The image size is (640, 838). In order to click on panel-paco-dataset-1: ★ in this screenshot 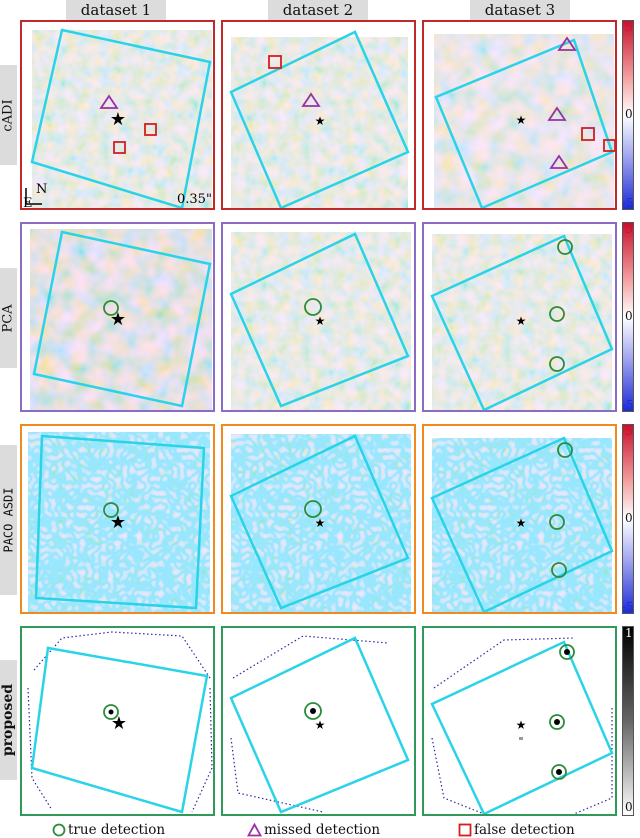, I will do `click(117, 519)`.